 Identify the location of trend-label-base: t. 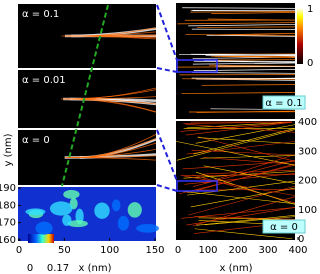
(114, 8).